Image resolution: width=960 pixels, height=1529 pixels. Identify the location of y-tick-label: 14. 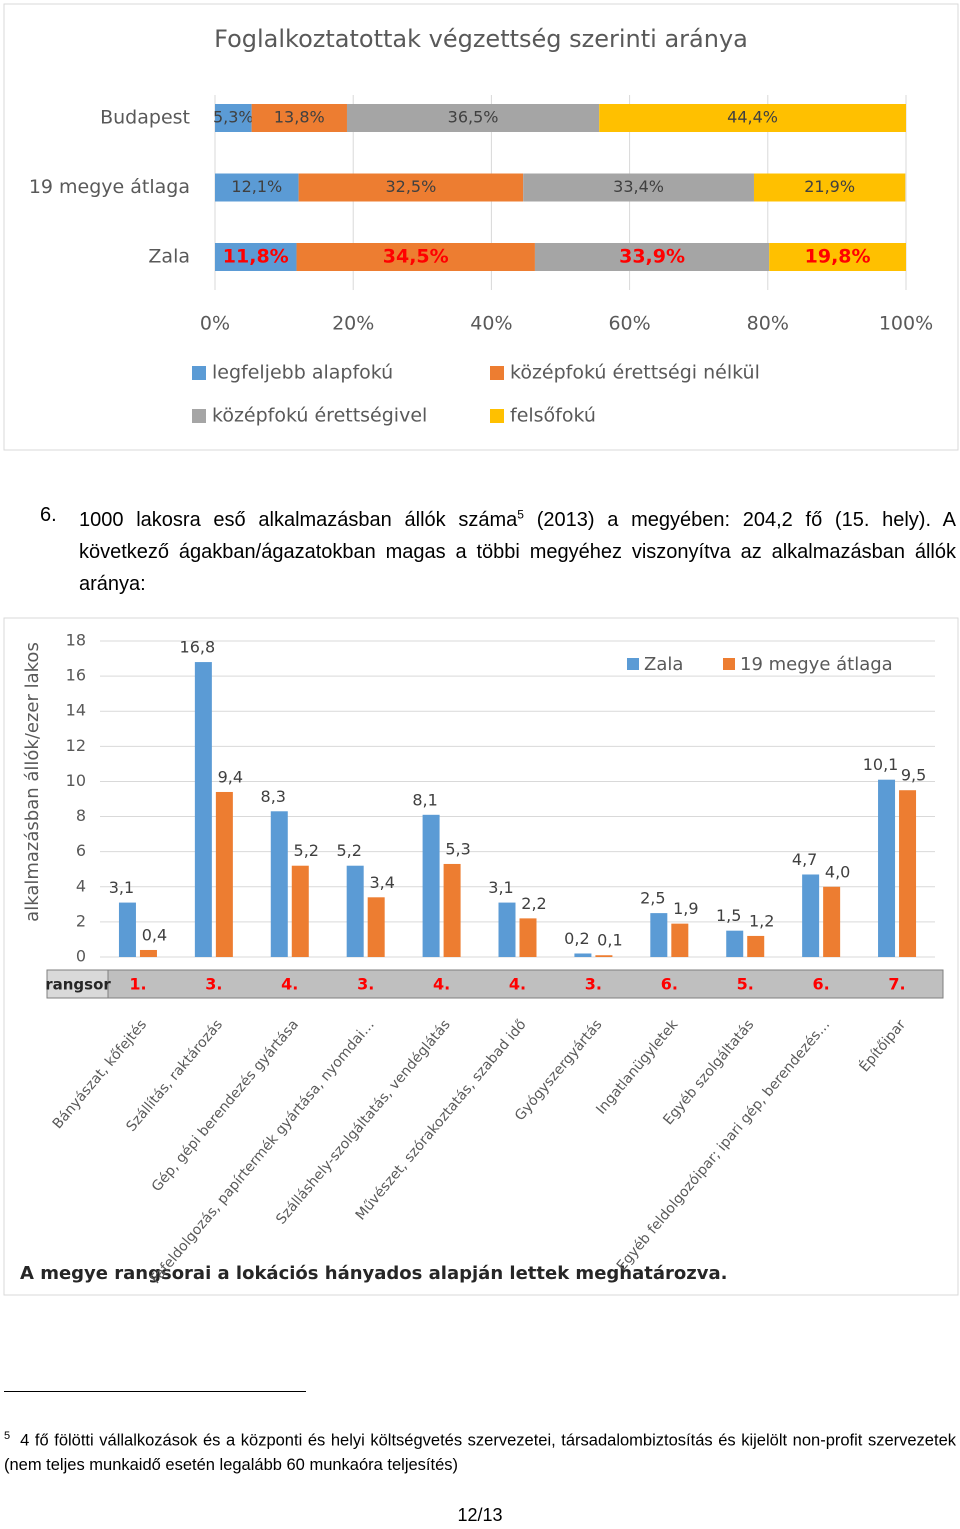
(76, 710).